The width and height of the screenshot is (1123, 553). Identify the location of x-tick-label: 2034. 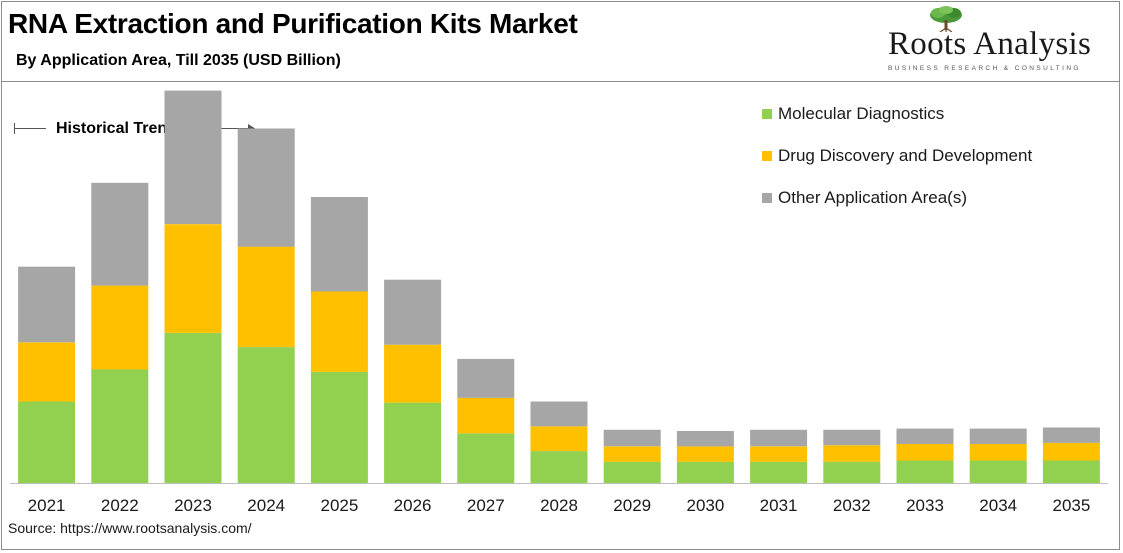
(998, 505).